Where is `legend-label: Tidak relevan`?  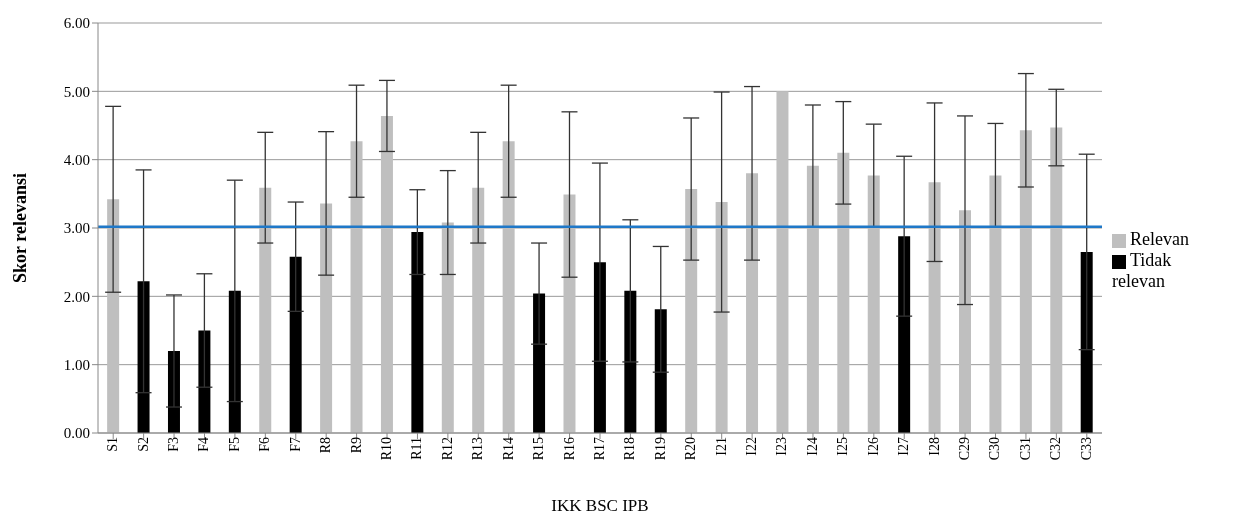
legend-label: Tidak relevan is located at coordinates (1142, 270).